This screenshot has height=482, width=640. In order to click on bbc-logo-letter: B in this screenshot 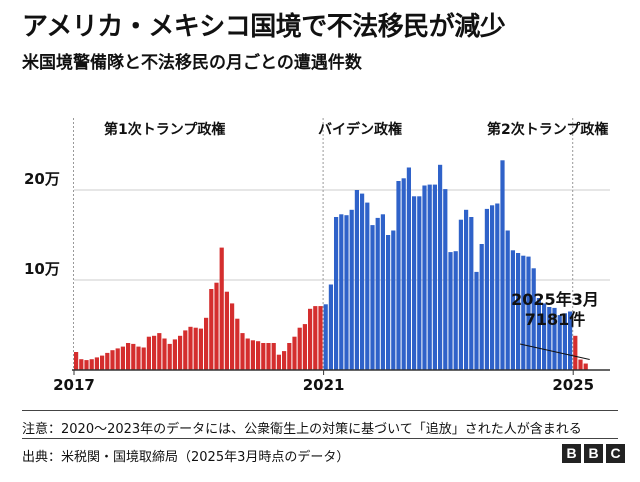, I will do `click(571, 453)`.